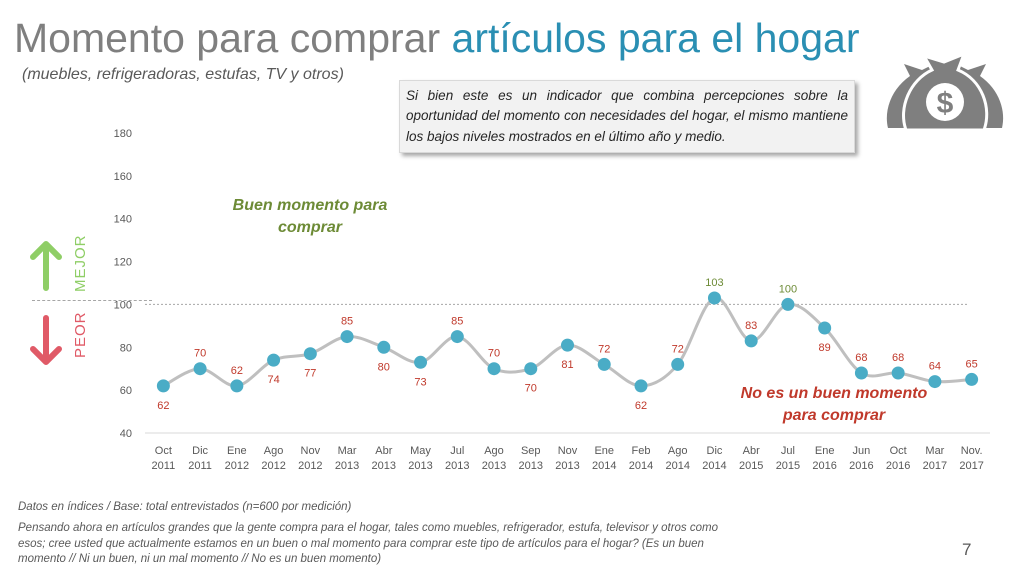 The height and width of the screenshot is (576, 1024). Describe the element at coordinates (861, 458) in the screenshot. I see `x-tick-label: Jun 2016` at that location.